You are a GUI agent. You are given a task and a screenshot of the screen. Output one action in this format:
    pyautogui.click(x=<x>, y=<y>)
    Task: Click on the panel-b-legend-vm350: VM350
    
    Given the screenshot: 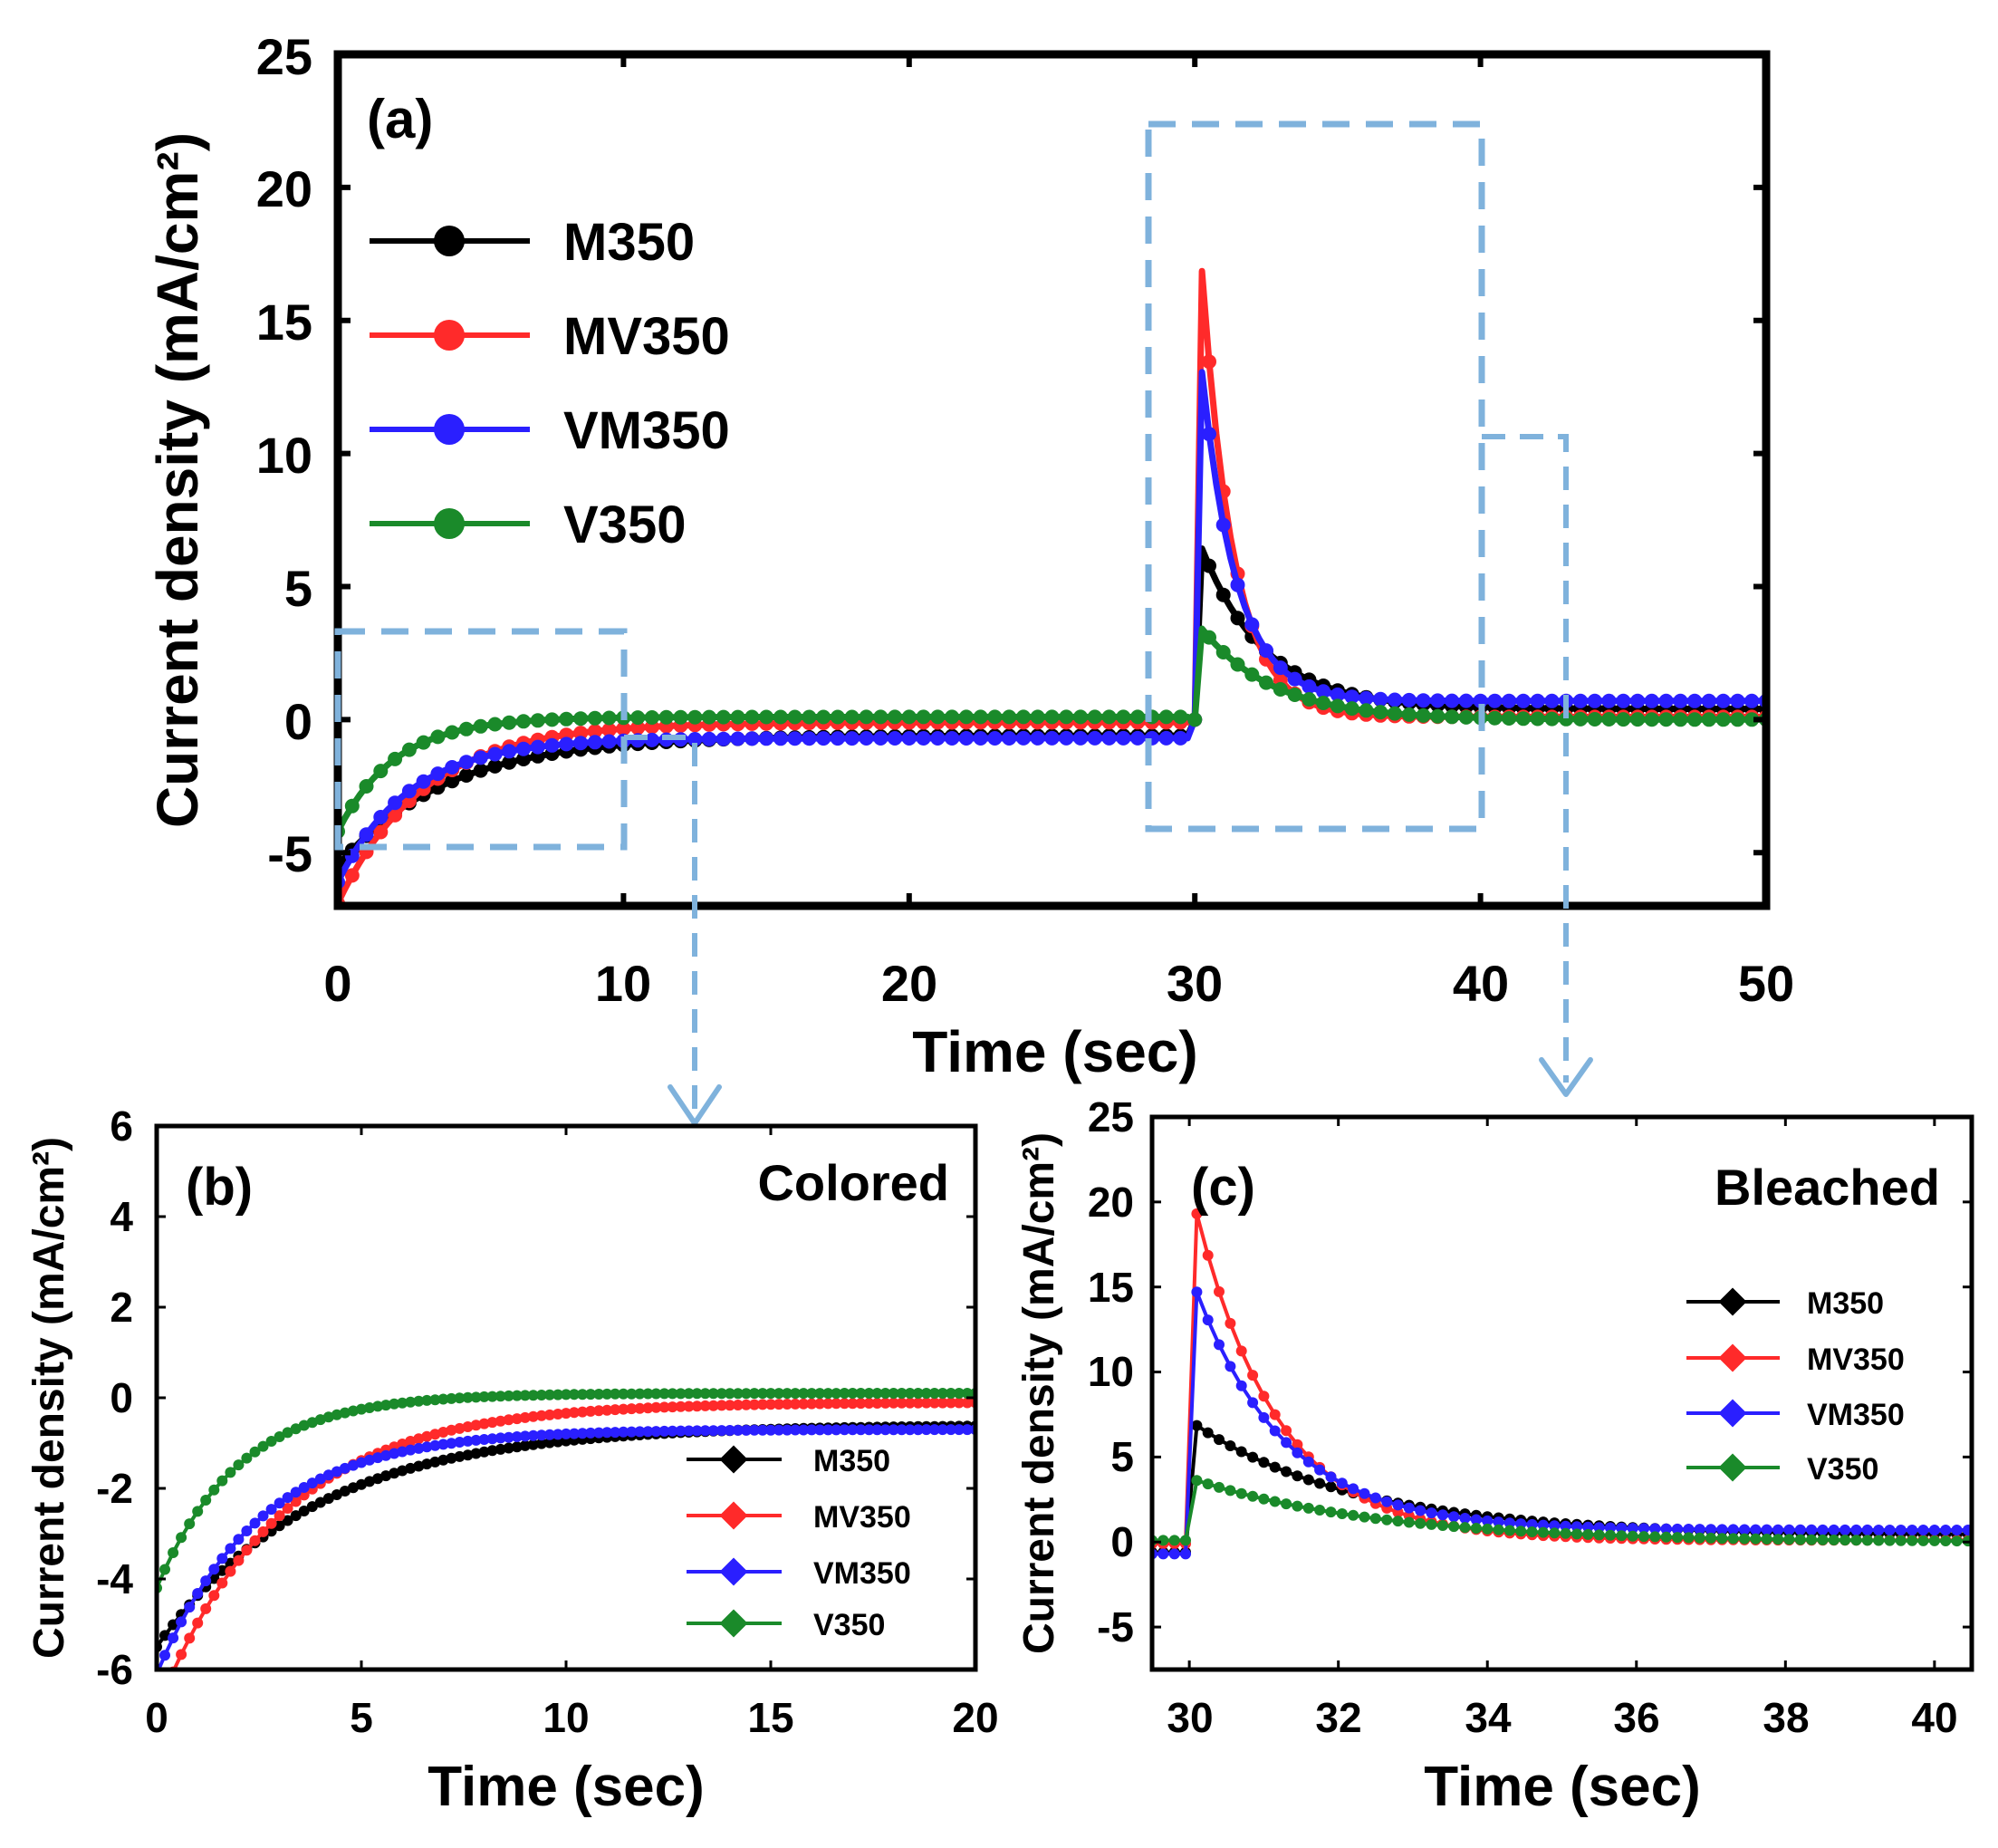 What is the action you would take?
    pyautogui.click(x=799, y=1573)
    